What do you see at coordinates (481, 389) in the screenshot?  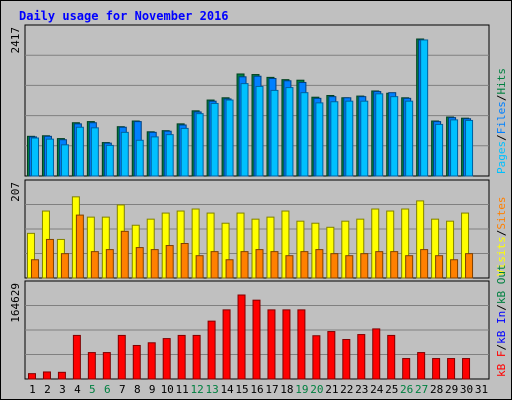 I see `x-tick-label-31: 31` at bounding box center [481, 389].